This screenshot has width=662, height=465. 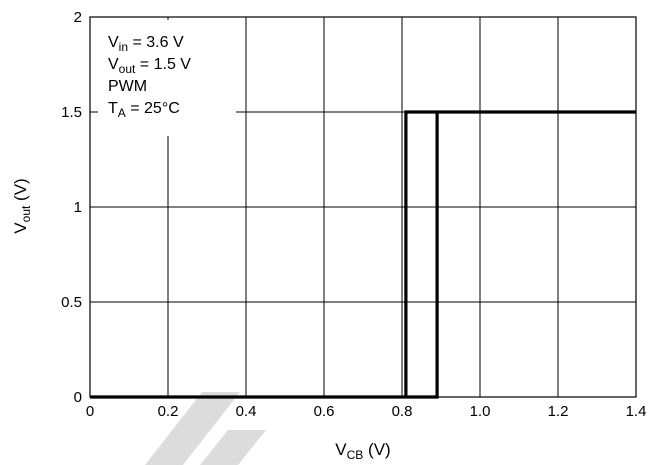 What do you see at coordinates (26, 213) in the screenshot?
I see `y-axis-label-sub: out` at bounding box center [26, 213].